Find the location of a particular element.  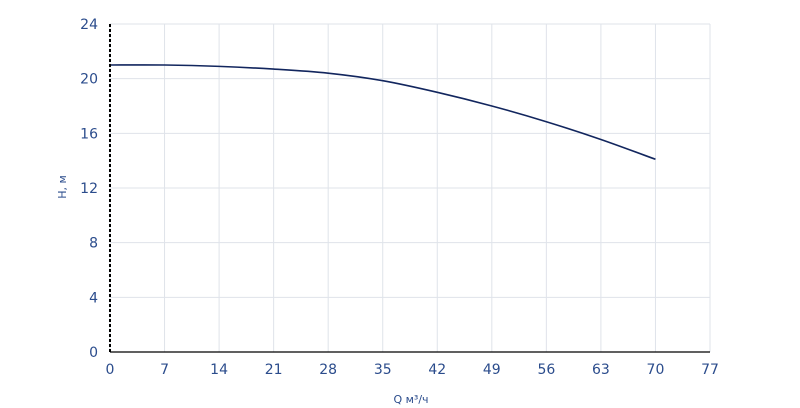

x-tick-label-3: 21 is located at coordinates (274, 370).